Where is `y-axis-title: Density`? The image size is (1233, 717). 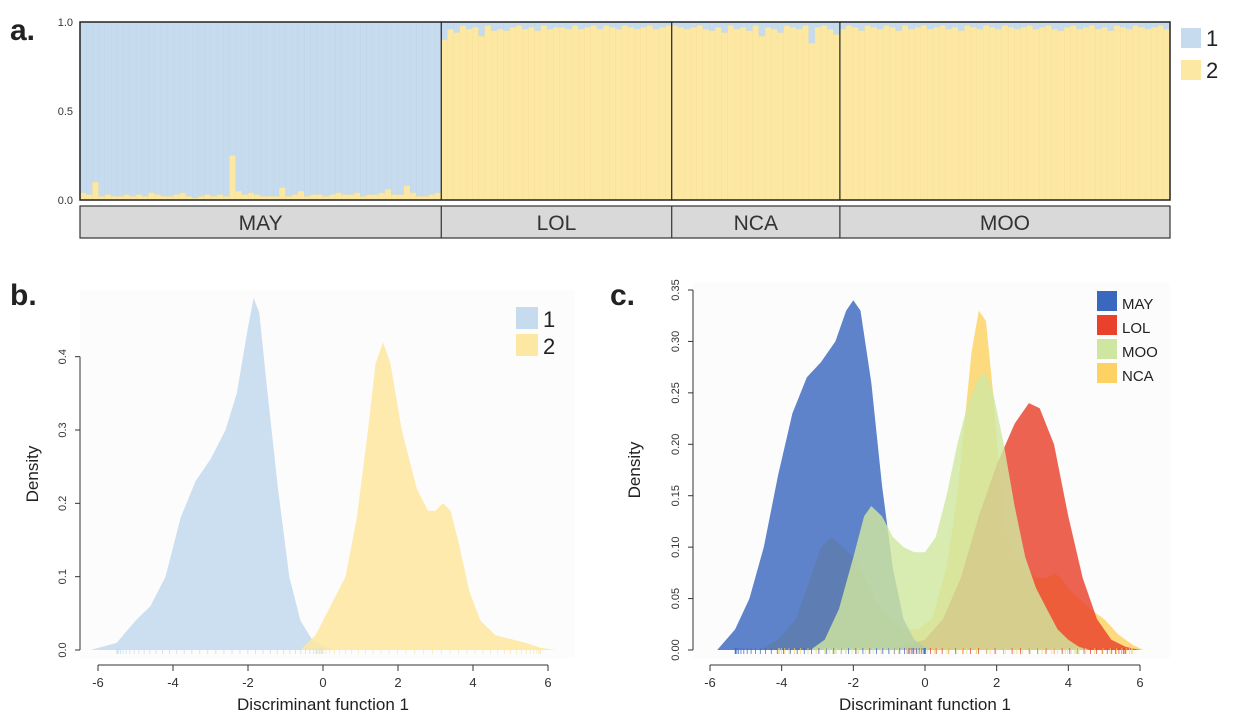 y-axis-title: Density is located at coordinates (32, 473).